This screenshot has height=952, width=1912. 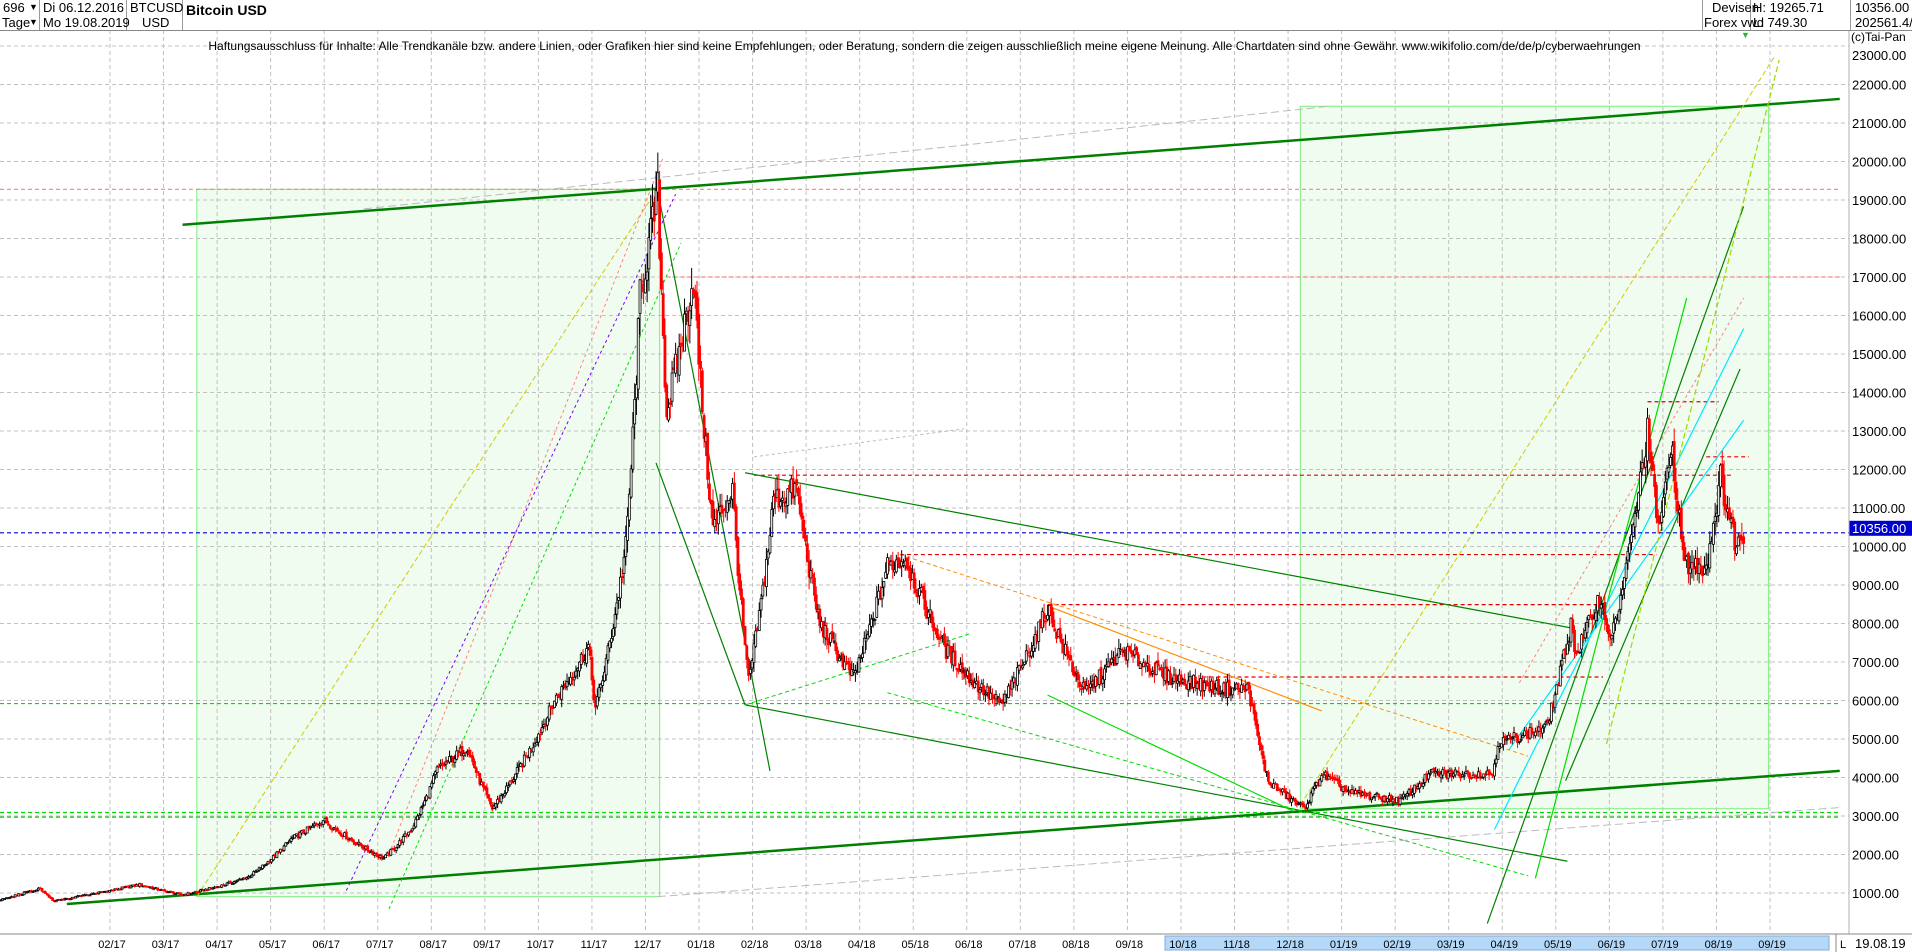 What do you see at coordinates (1735, 7) in the screenshot?
I see `source-line1: Devisen` at bounding box center [1735, 7].